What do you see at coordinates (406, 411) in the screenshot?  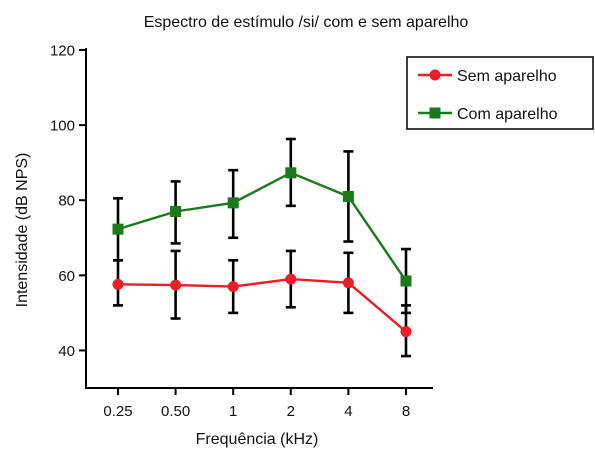 I see `x-tick-label: 8` at bounding box center [406, 411].